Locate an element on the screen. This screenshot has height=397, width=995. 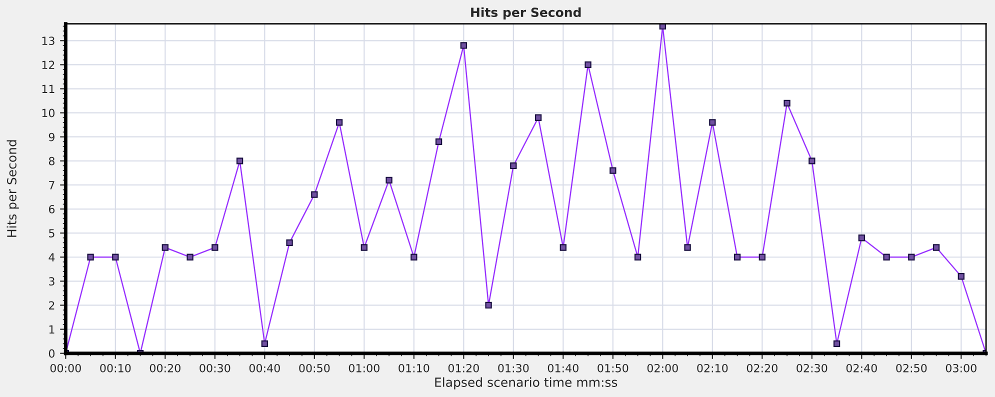
y-tick-label: 8 is located at coordinates (51, 161).